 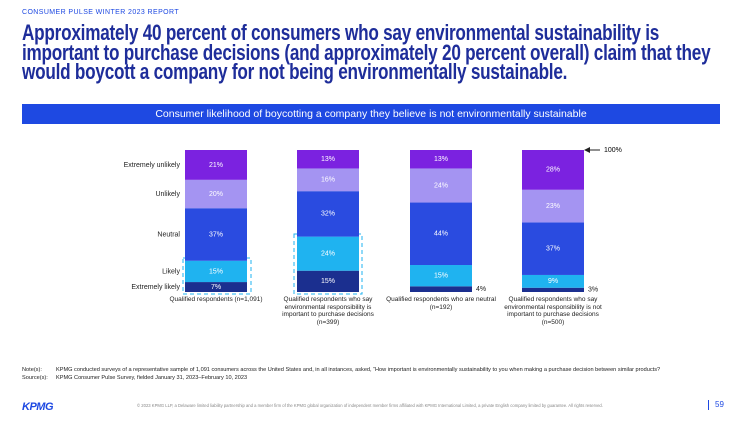 I want to click on page-number: 59, so click(x=716, y=405).